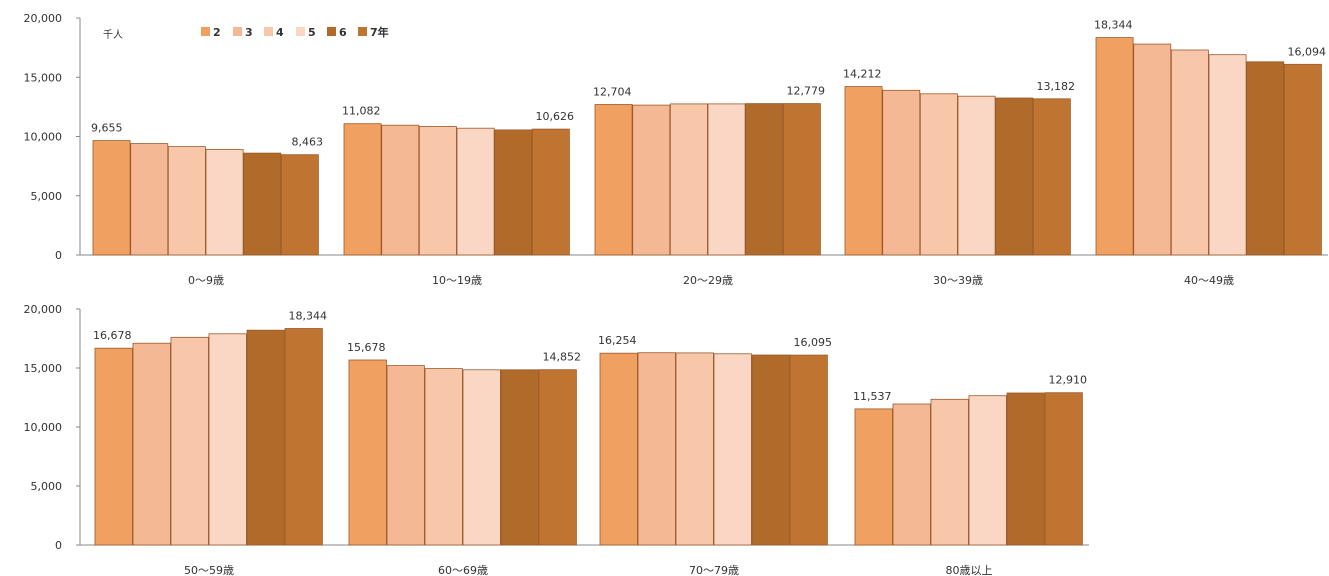 The width and height of the screenshot is (1329, 576). I want to click on y-tick-label: 15,000, so click(43, 368).